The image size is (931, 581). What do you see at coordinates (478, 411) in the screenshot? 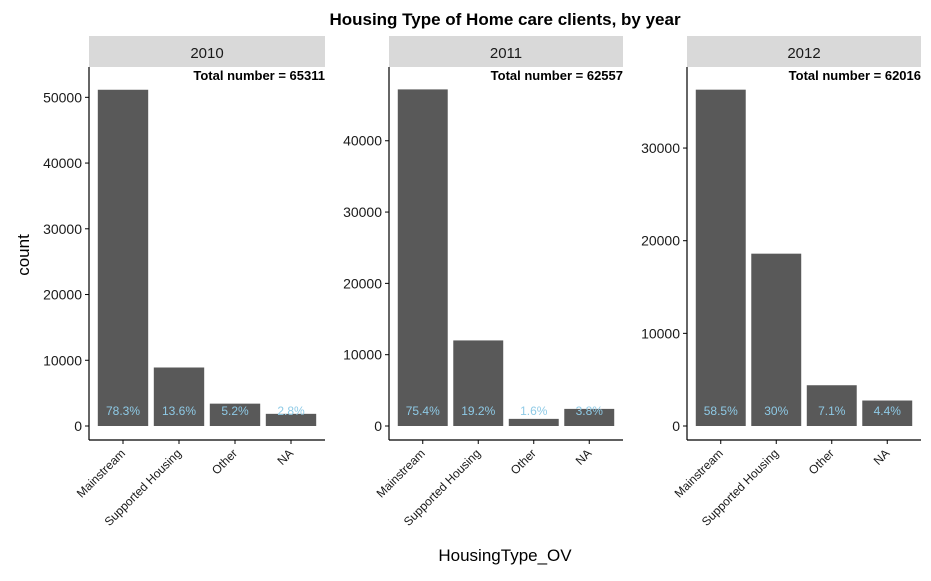
I see `percent-label: 19.2%` at bounding box center [478, 411].